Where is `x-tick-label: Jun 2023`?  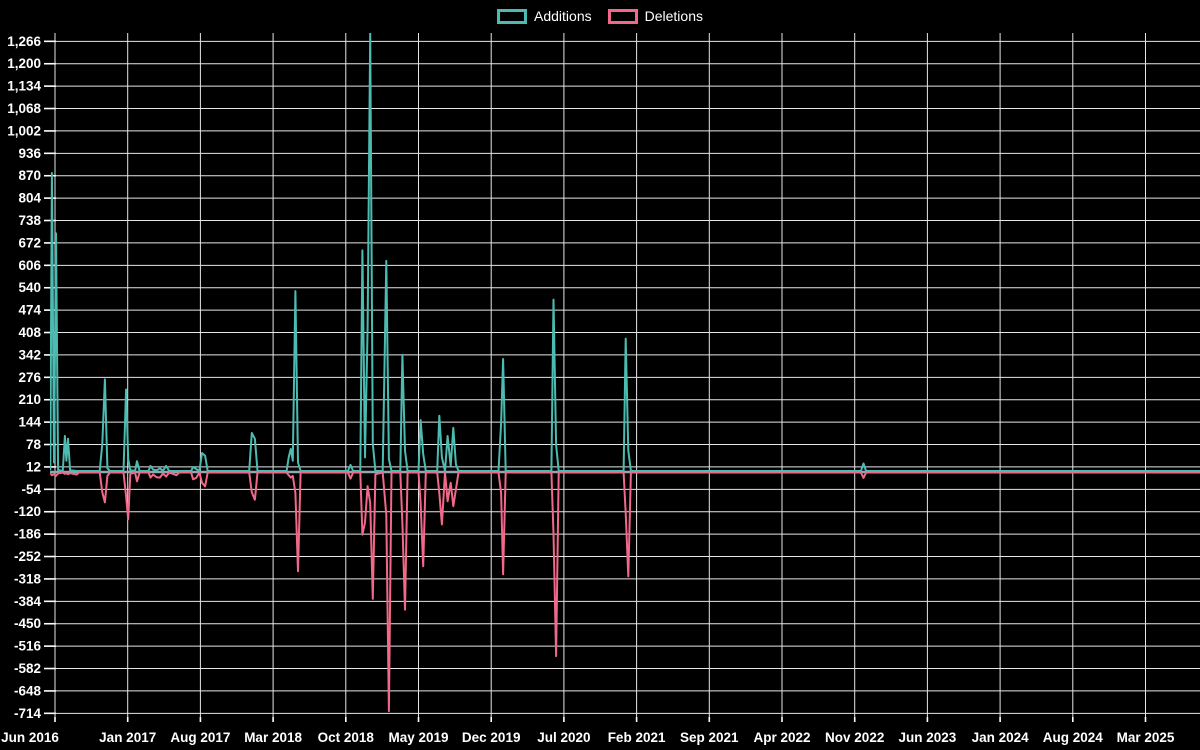 x-tick-label: Jun 2023 is located at coordinates (928, 737).